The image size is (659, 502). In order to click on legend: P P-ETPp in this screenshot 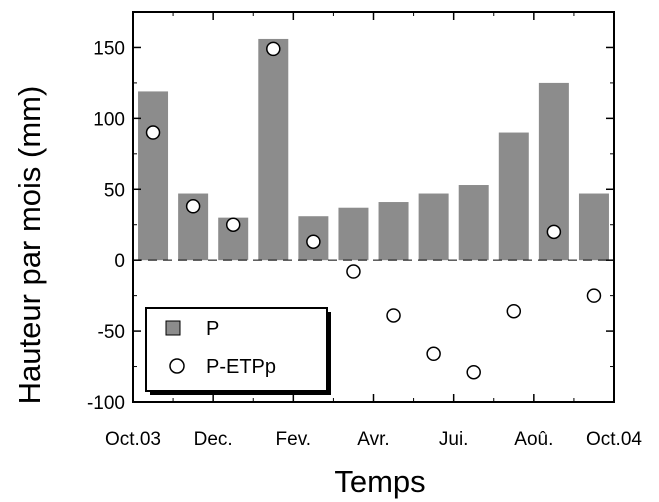, I will do `click(238, 351)`.